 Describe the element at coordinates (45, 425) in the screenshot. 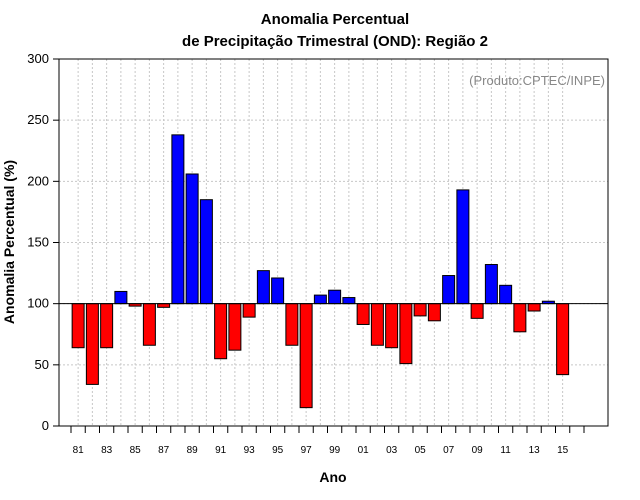

I see `y-tick-label: 0` at that location.